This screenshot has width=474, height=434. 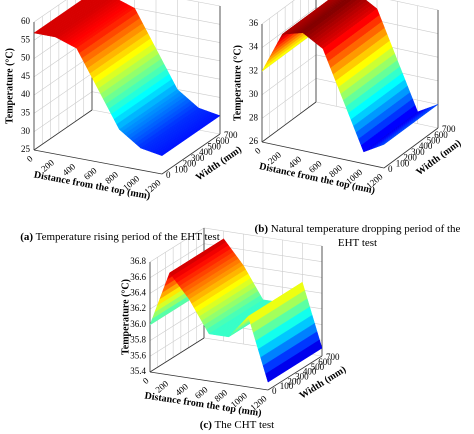 I want to click on z-tick-label: 40, so click(x=26, y=94).